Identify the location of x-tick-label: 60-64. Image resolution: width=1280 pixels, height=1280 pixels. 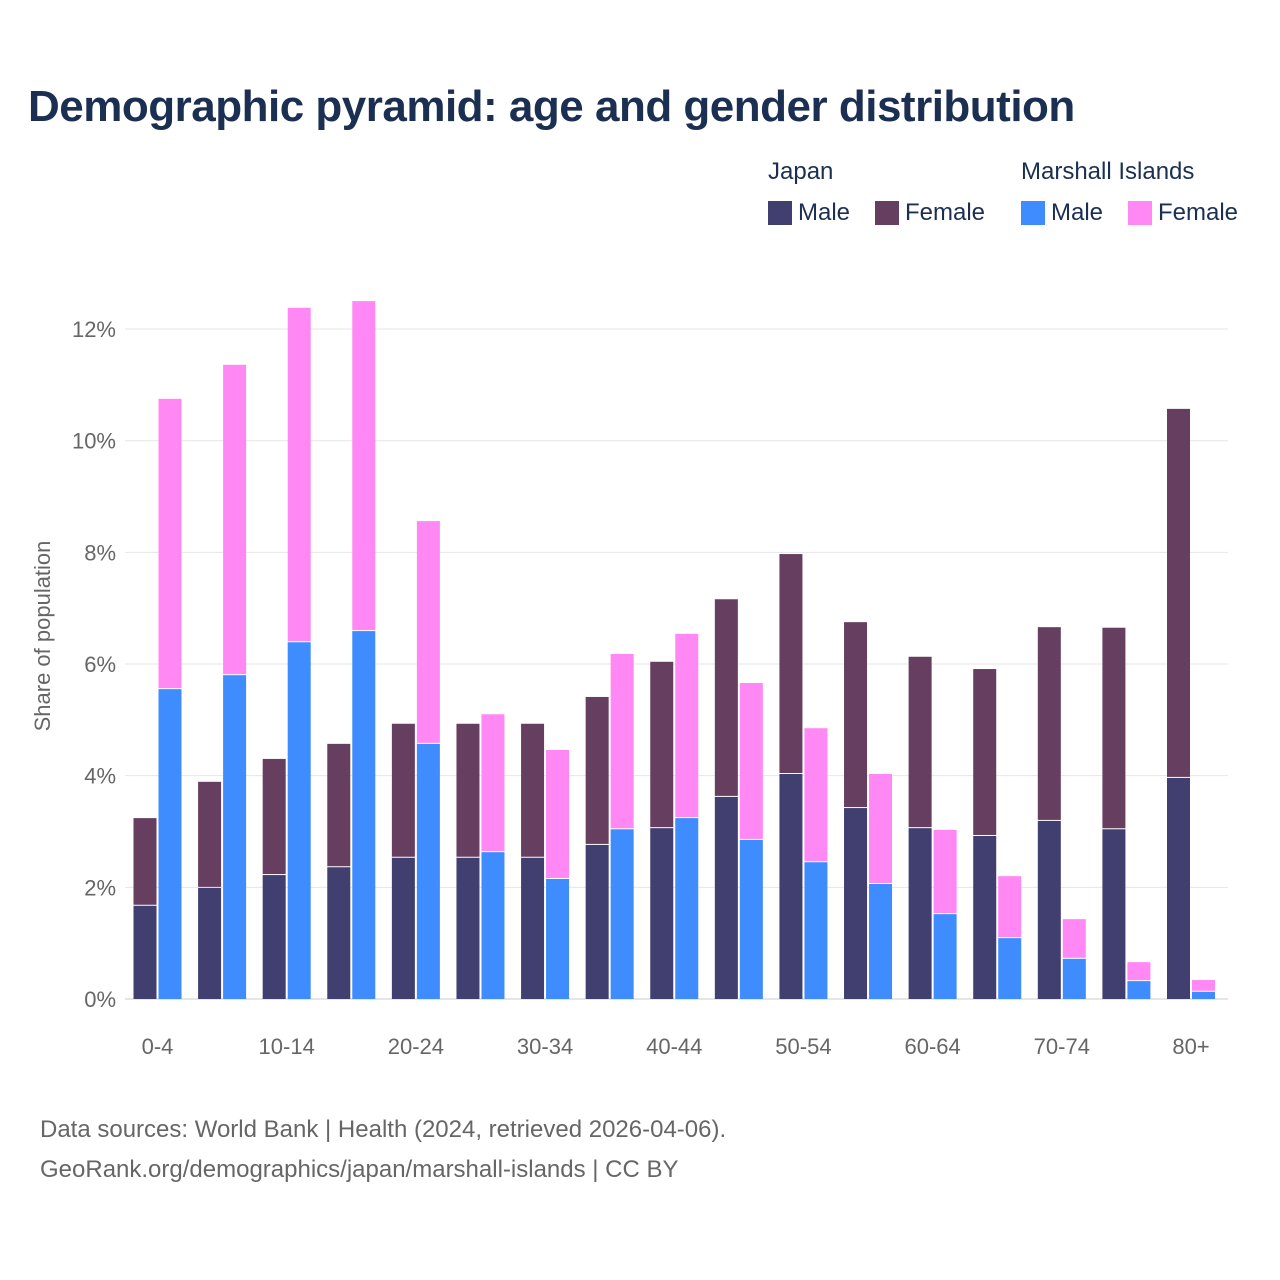
(932, 1046).